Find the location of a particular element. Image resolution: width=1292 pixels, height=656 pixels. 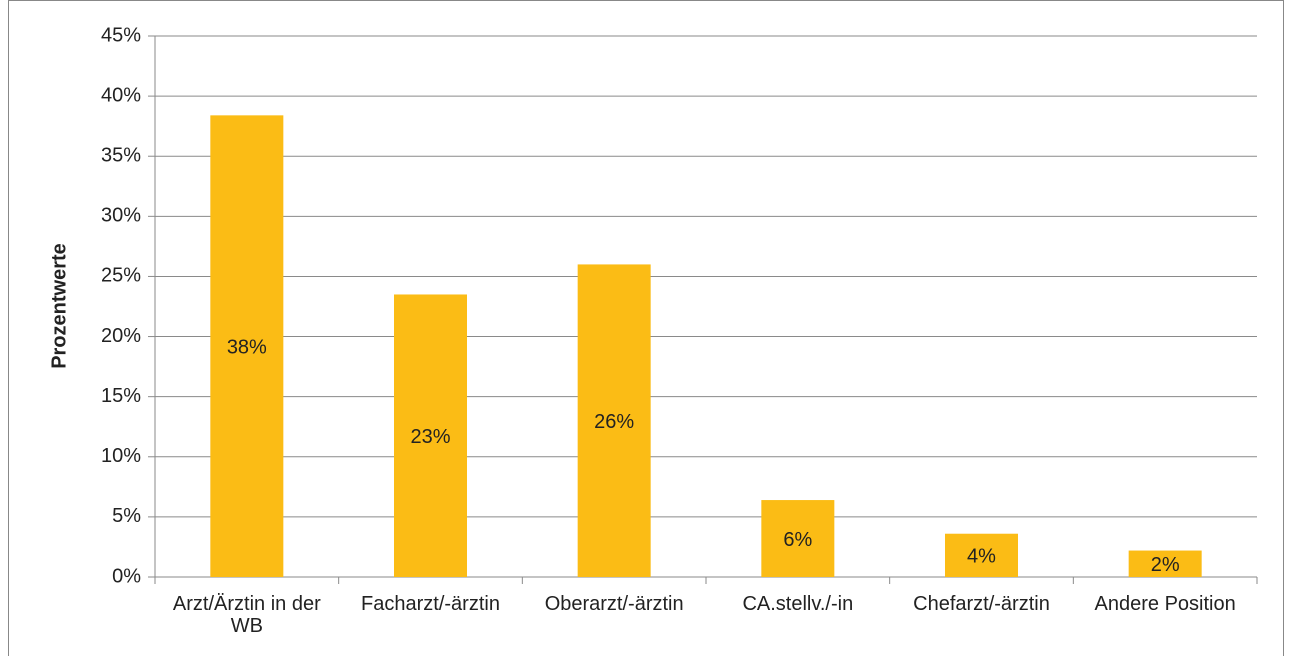

x-tick-label-box: CA.stellv./-in is located at coordinates (798, 604).